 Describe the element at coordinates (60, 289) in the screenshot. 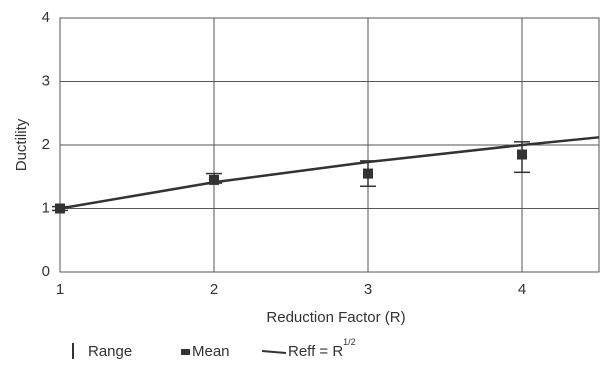

I see `x-tick-label: 1` at that location.